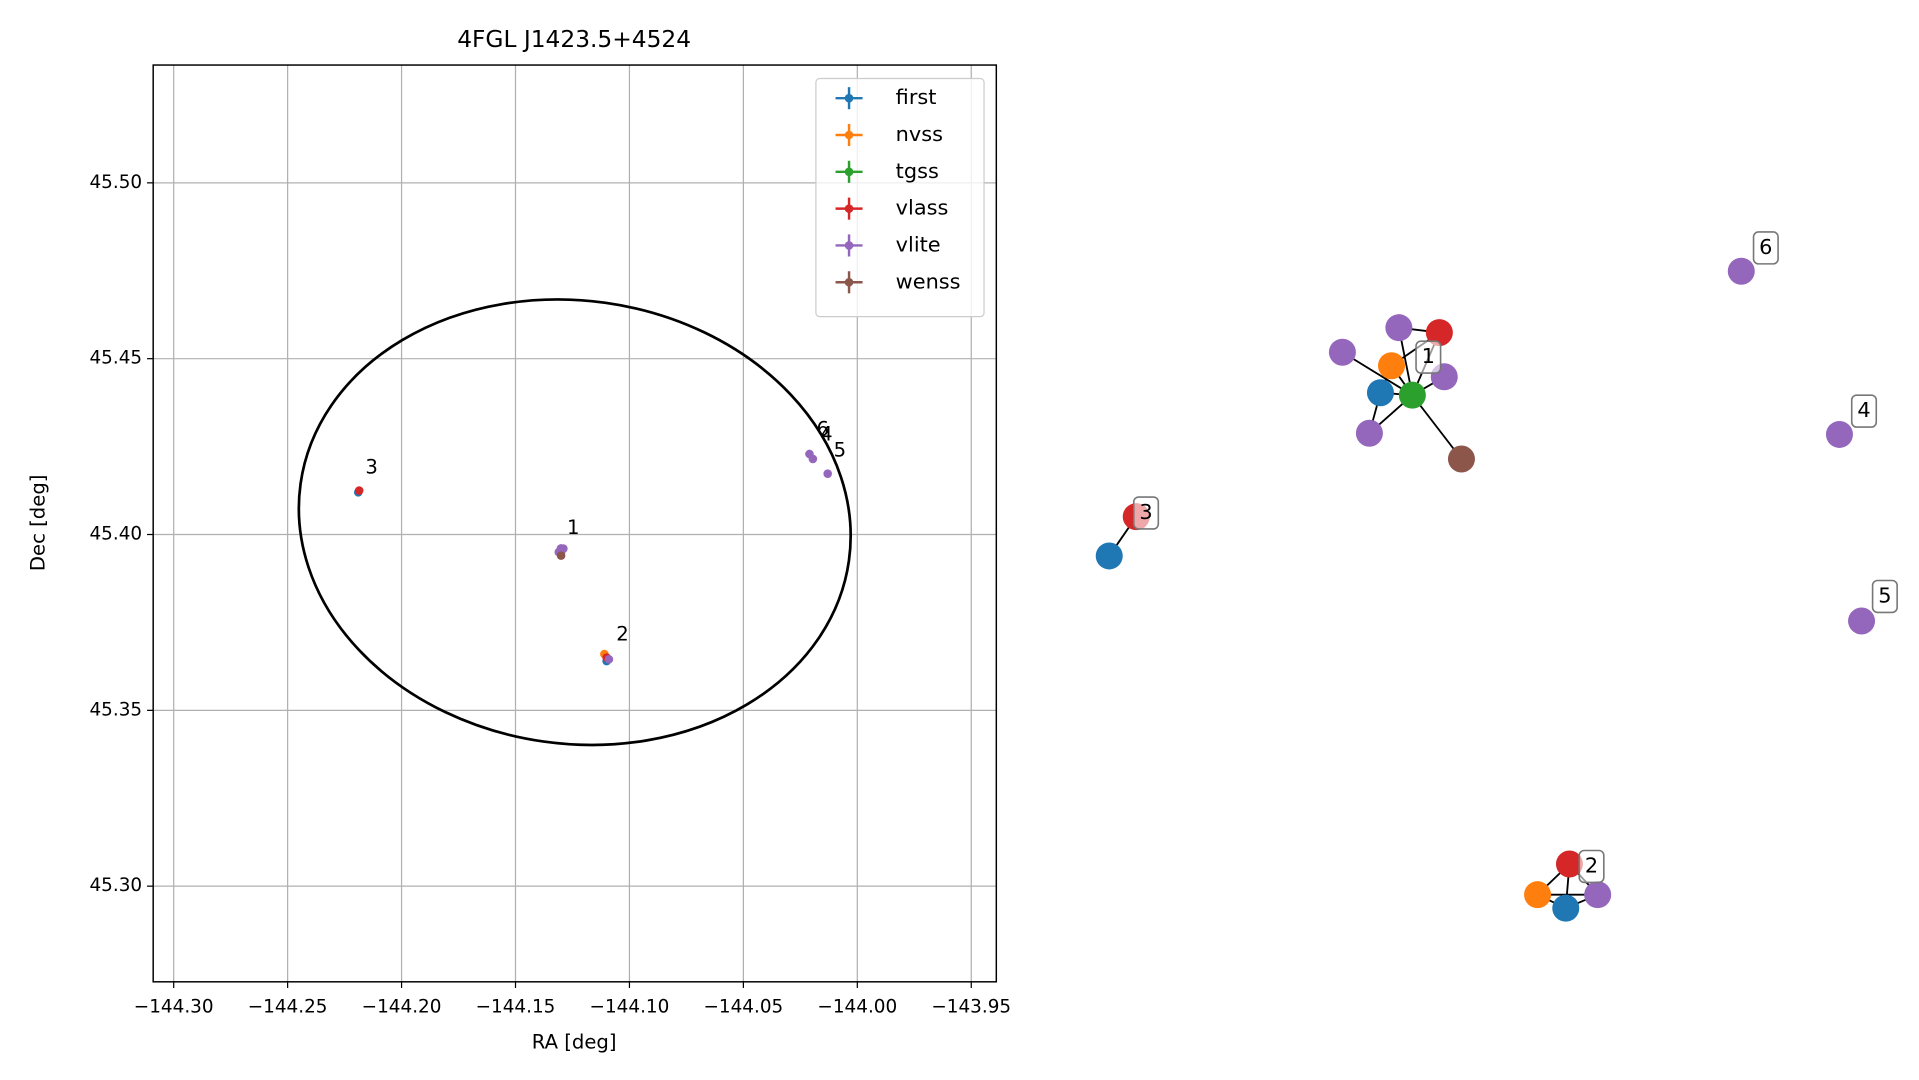 This screenshot has height=1080, width=1919. Describe the element at coordinates (38, 523) in the screenshot. I see `y-axis-label: Dec [deg]` at that location.